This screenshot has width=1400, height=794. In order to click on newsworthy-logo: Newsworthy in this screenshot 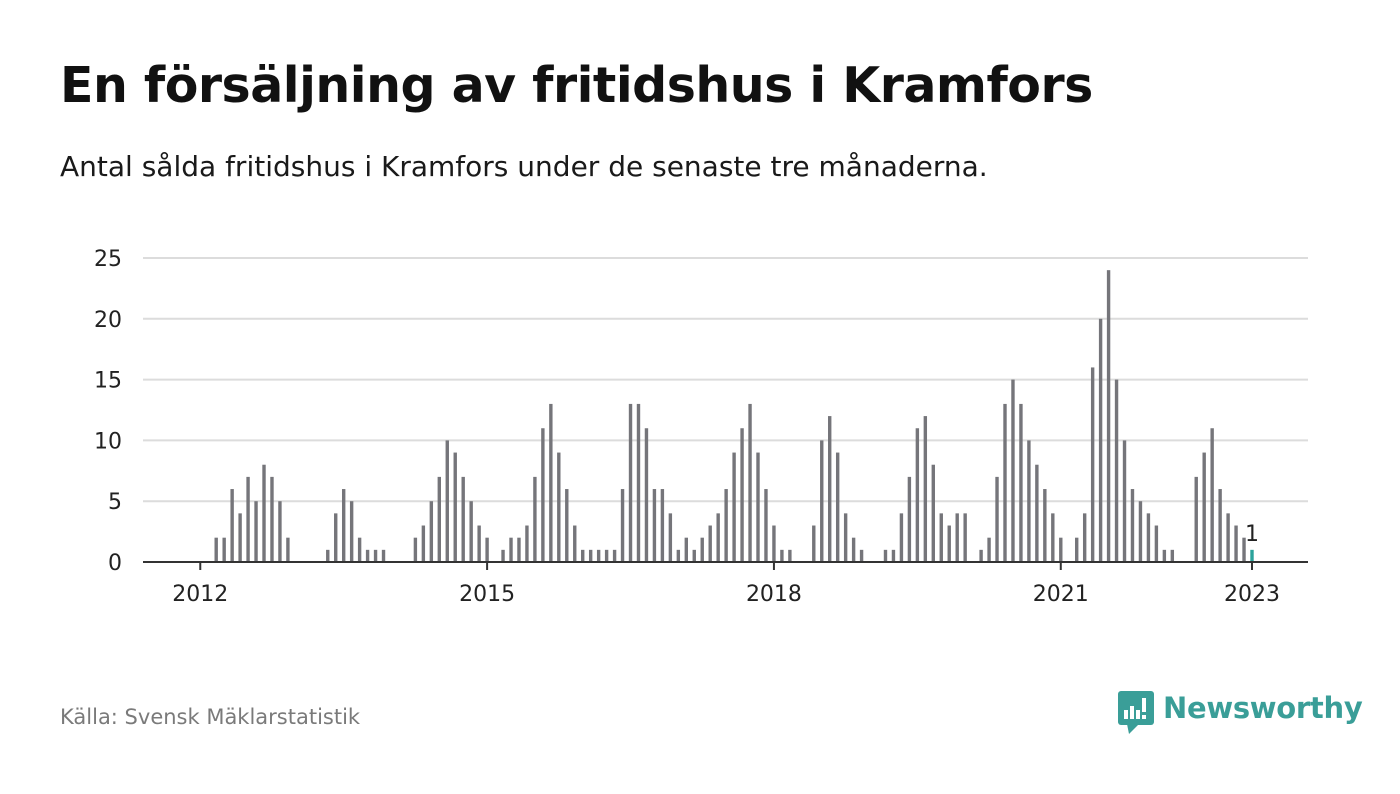, I will do `click(1240, 712)`.